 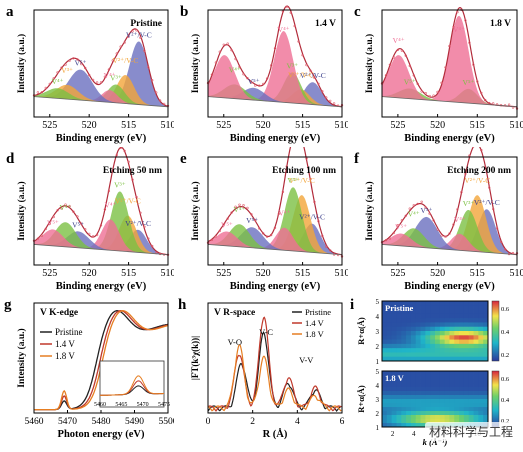 What do you see at coordinates (101, 422) in the screenshot?
I see `x-tick-label: 5480` at bounding box center [101, 422].